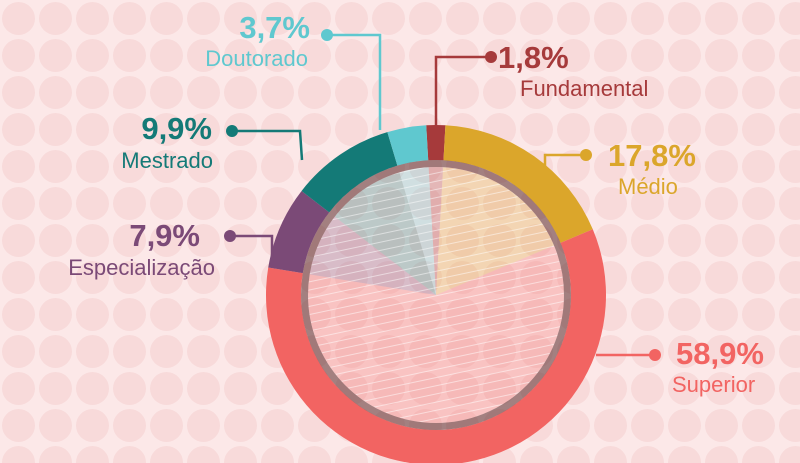 The height and width of the screenshot is (463, 800). I want to click on value-label: 17,8%, so click(652, 155).